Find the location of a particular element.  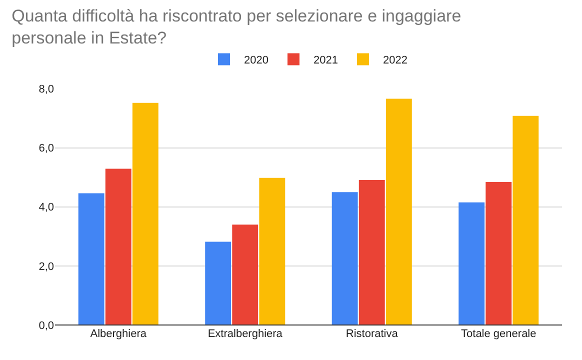

legend-label: 2021 is located at coordinates (325, 60).